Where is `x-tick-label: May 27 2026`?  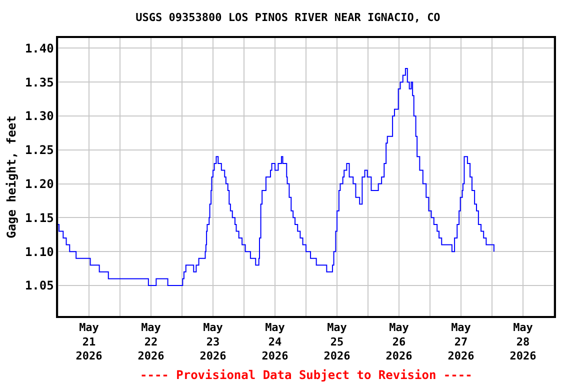 x-tick-label: May 27 2026 is located at coordinates (461, 341).